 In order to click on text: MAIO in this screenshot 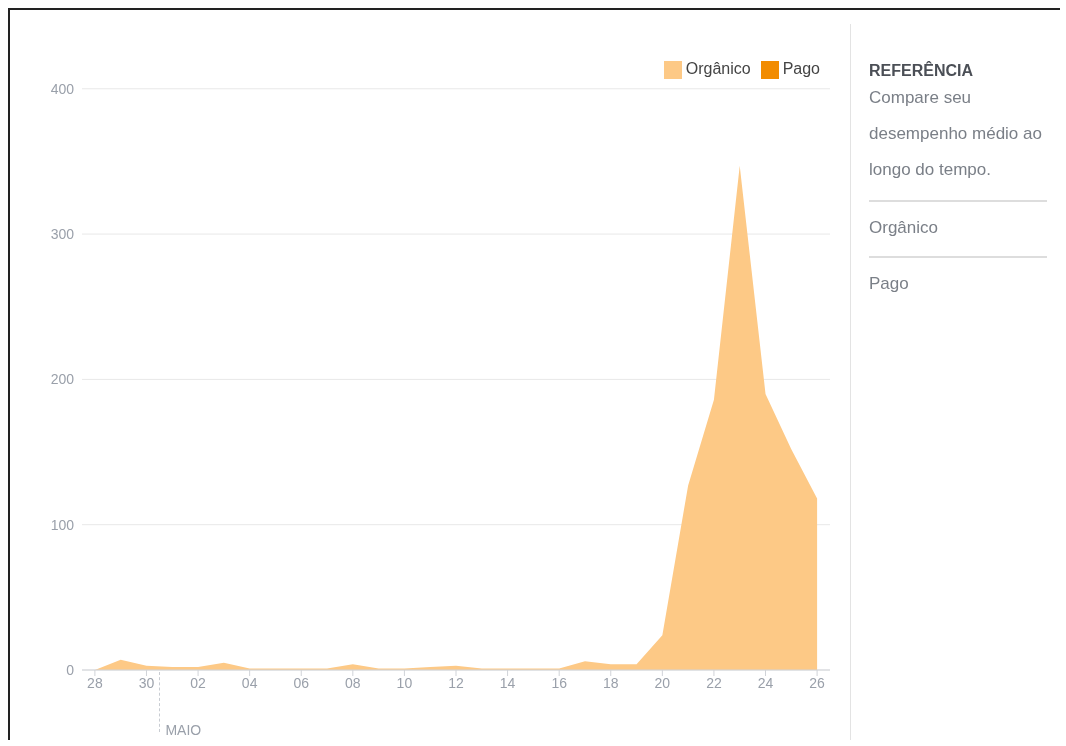, I will do `click(183, 730)`.